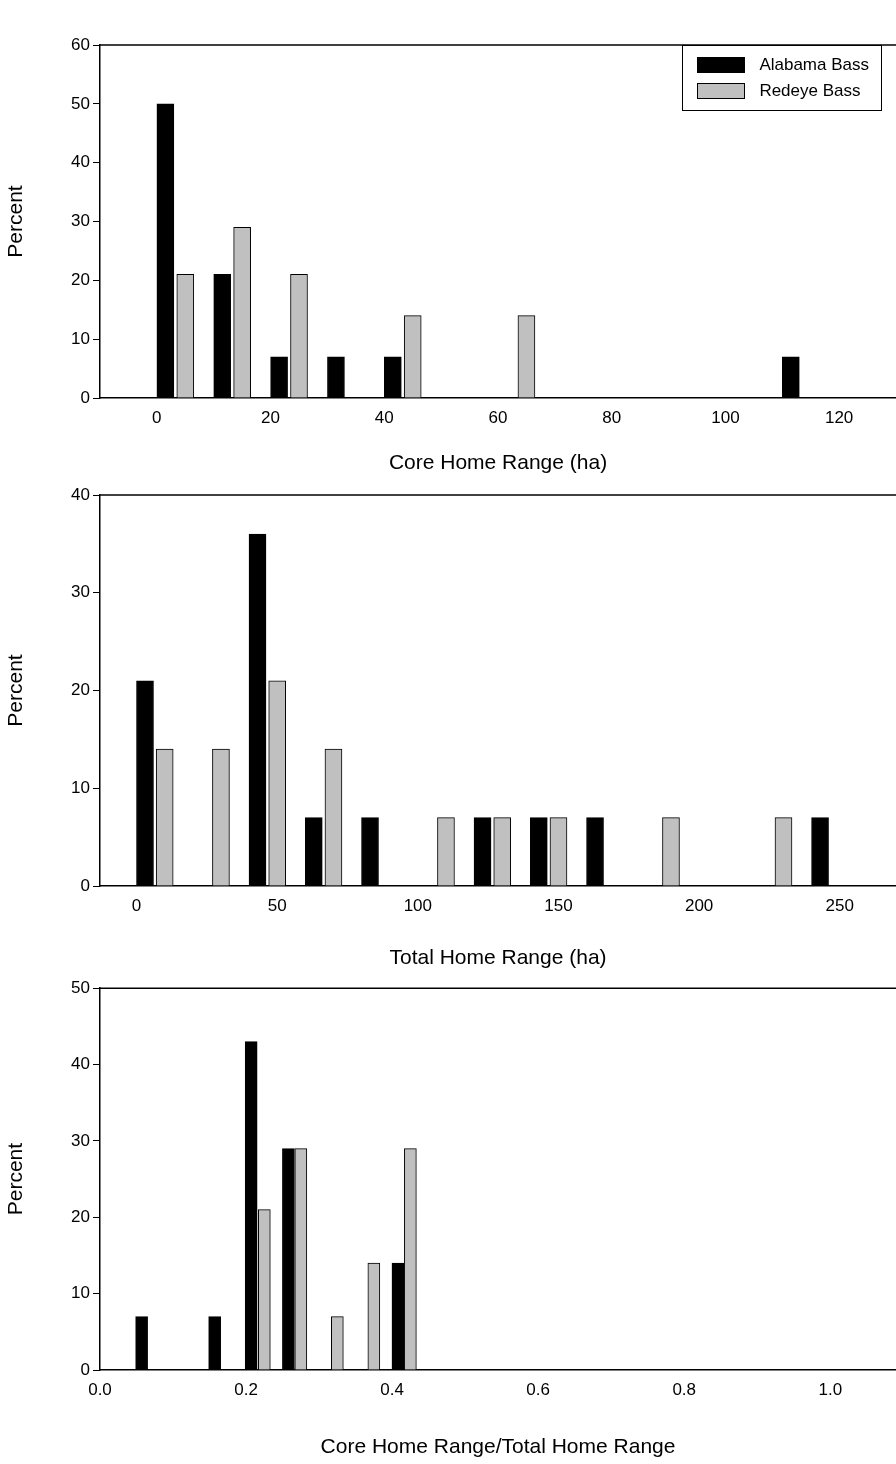 This screenshot has height=1464, width=896. What do you see at coordinates (498, 417) in the screenshot?
I see `x-tick-label: 60` at bounding box center [498, 417].